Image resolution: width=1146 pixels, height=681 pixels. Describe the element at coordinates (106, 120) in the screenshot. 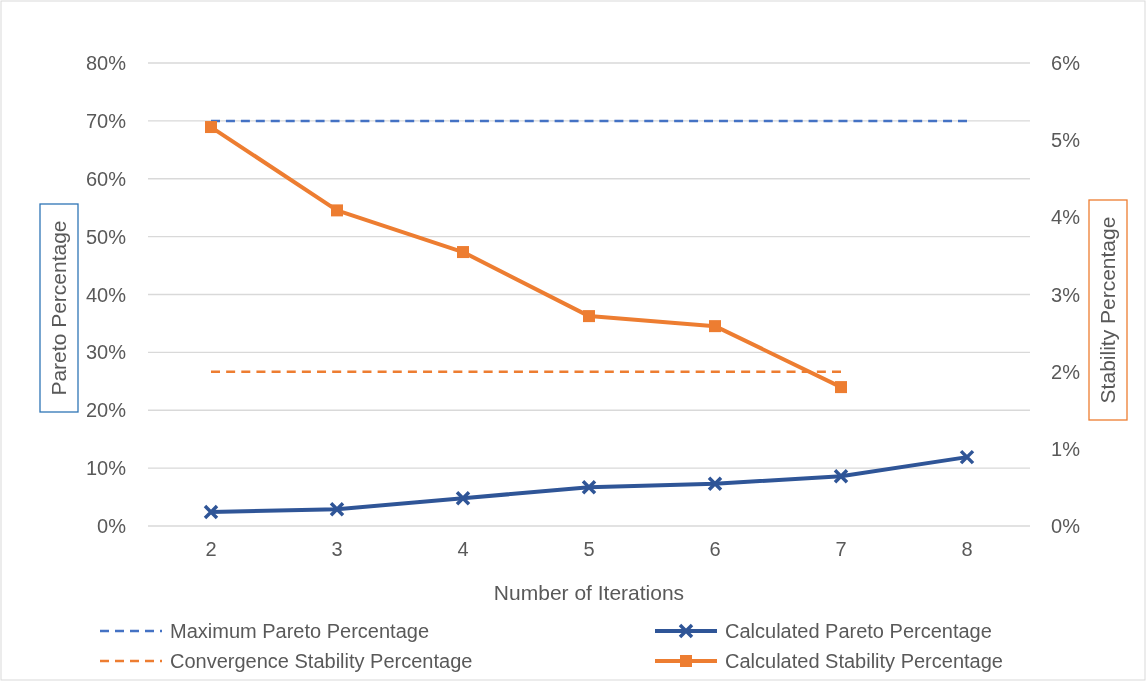

I see `y-tick-label: 70%` at that location.